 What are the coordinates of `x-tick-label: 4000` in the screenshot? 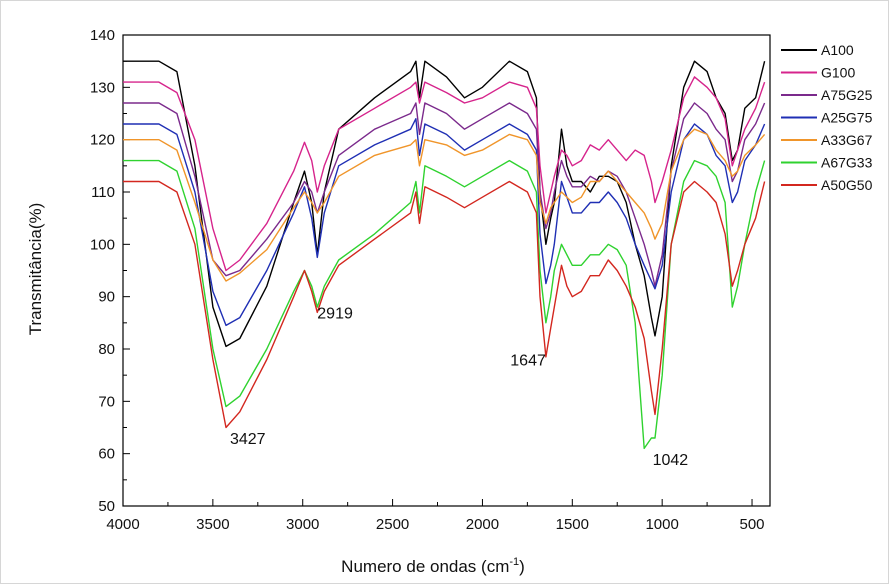 It's located at (122, 524).